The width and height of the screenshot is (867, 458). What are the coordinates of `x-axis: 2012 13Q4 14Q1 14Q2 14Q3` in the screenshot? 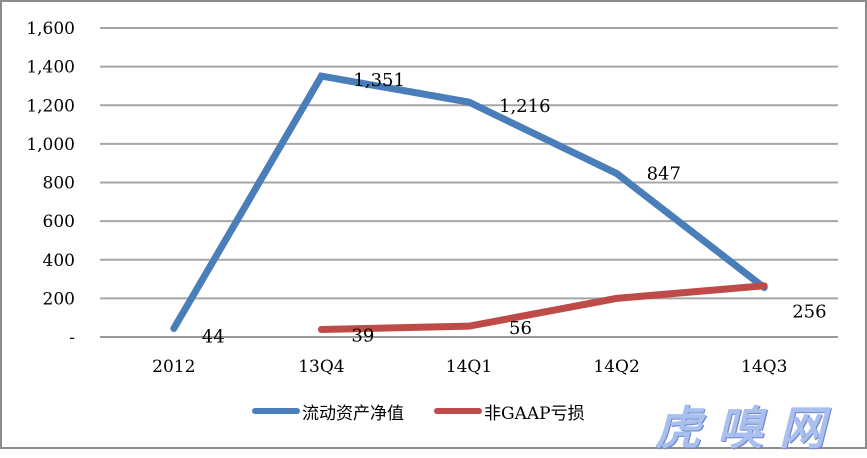 It's located at (469, 367).